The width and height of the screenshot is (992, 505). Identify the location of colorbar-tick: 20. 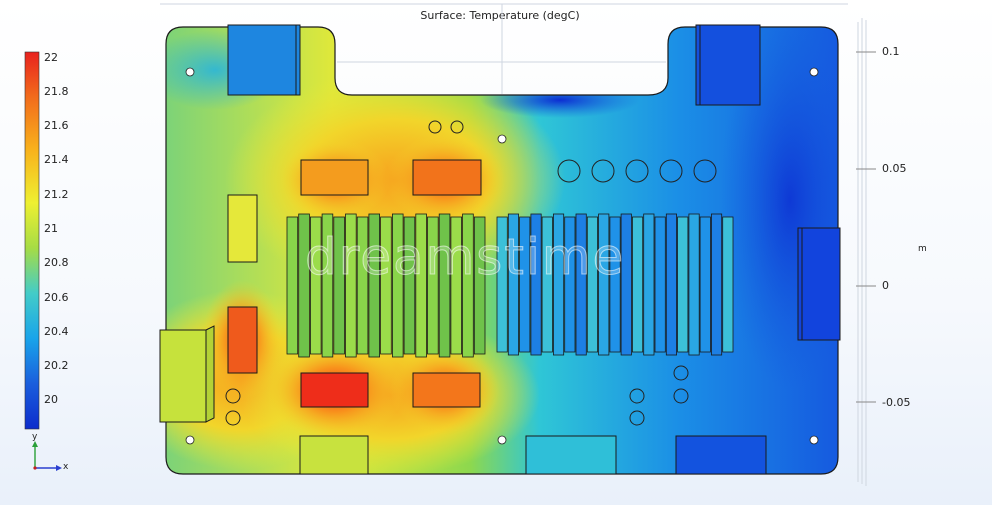
(51, 399).